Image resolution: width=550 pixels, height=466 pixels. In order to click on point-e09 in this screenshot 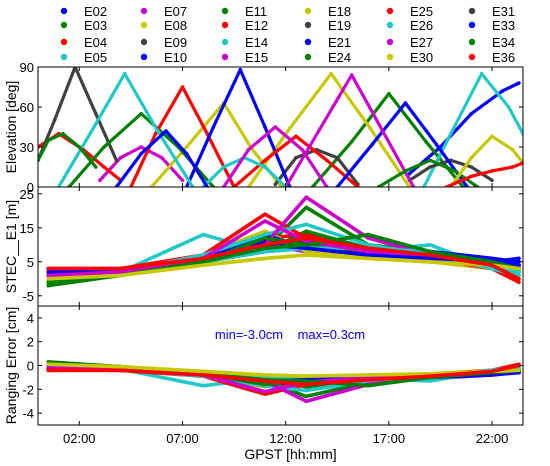, I will do `click(471, 167)`.